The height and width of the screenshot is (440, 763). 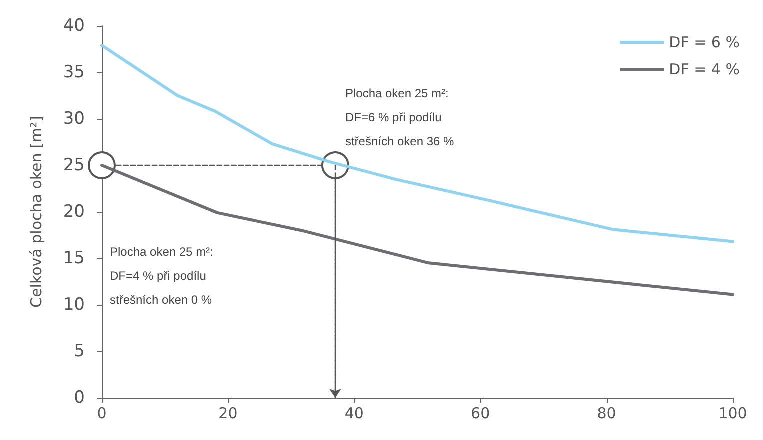 I want to click on y-tick-label: 15, so click(x=74, y=258).